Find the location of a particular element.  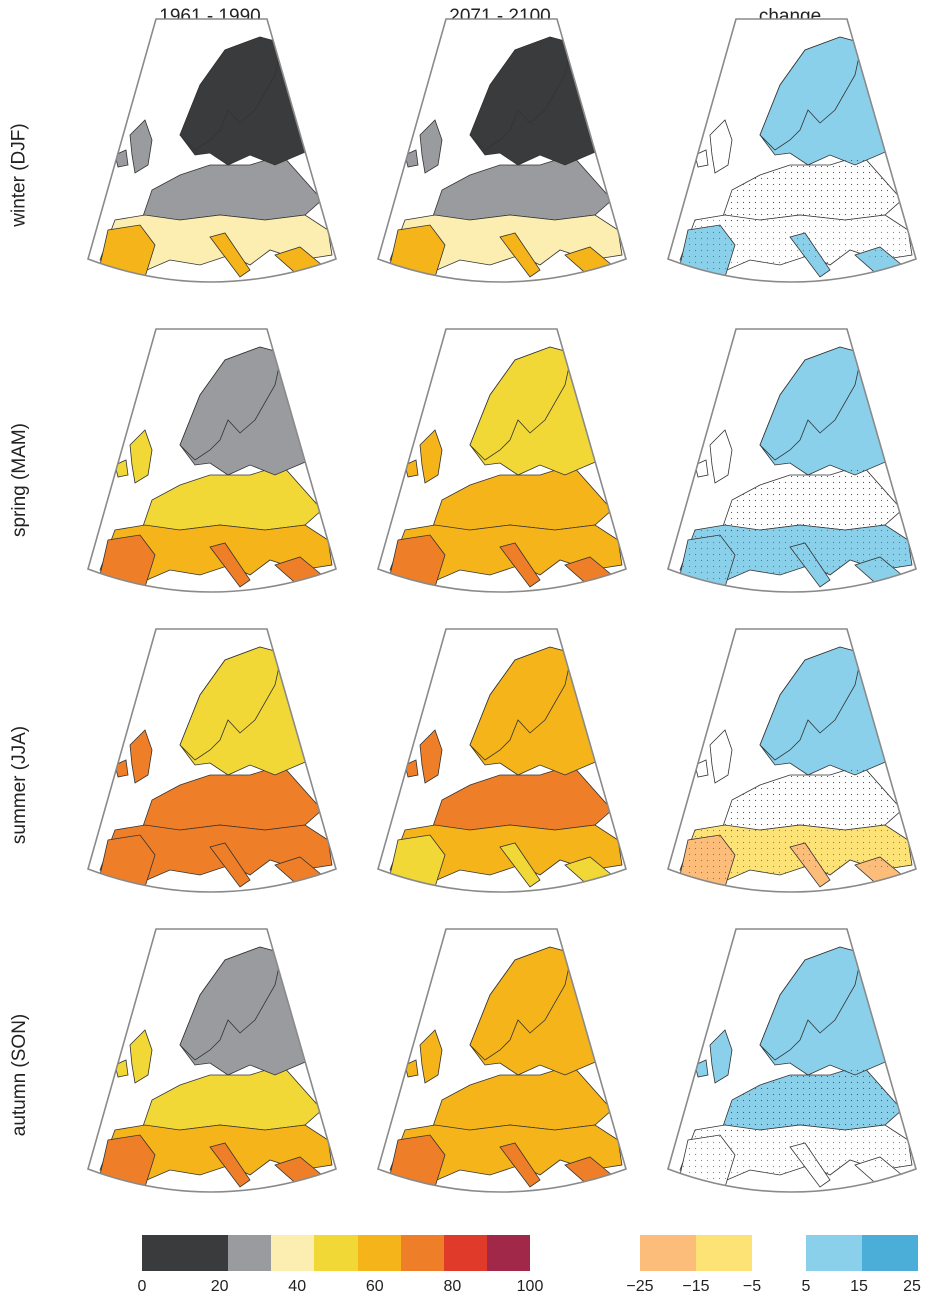

map-panel-winter-baseline is located at coordinates (200, 160).